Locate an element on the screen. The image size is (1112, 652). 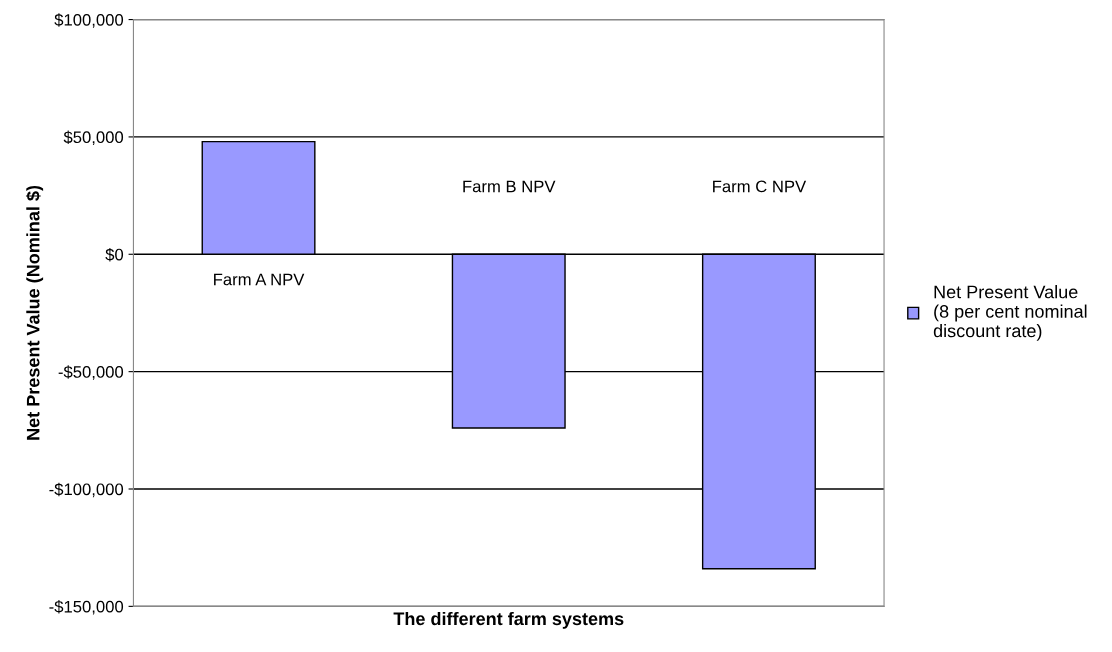
x-axis-title: The different farm systems is located at coordinates (508, 620).